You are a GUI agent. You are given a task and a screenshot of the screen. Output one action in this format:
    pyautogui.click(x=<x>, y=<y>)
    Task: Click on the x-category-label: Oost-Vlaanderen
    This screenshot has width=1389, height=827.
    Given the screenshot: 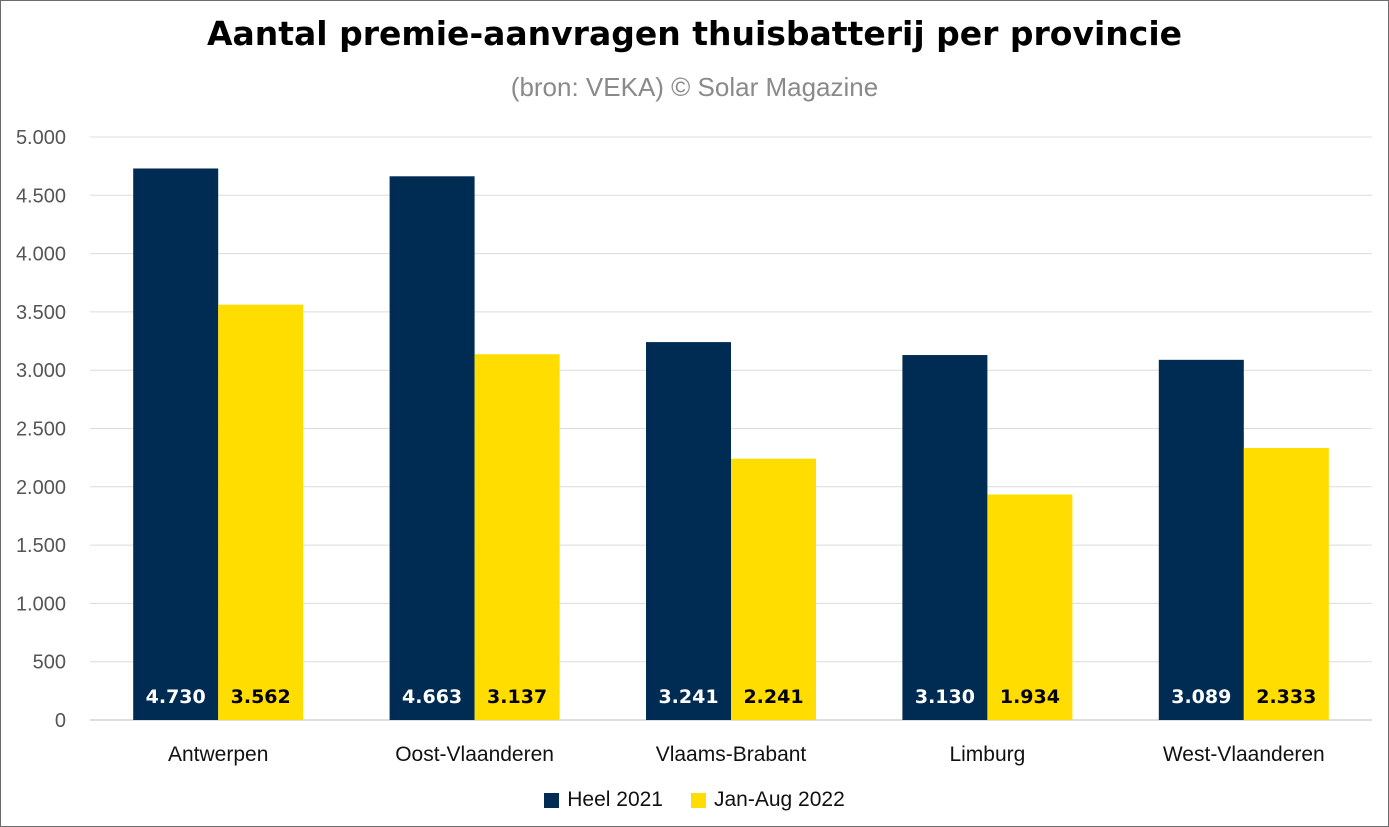 What is the action you would take?
    pyautogui.click(x=474, y=754)
    